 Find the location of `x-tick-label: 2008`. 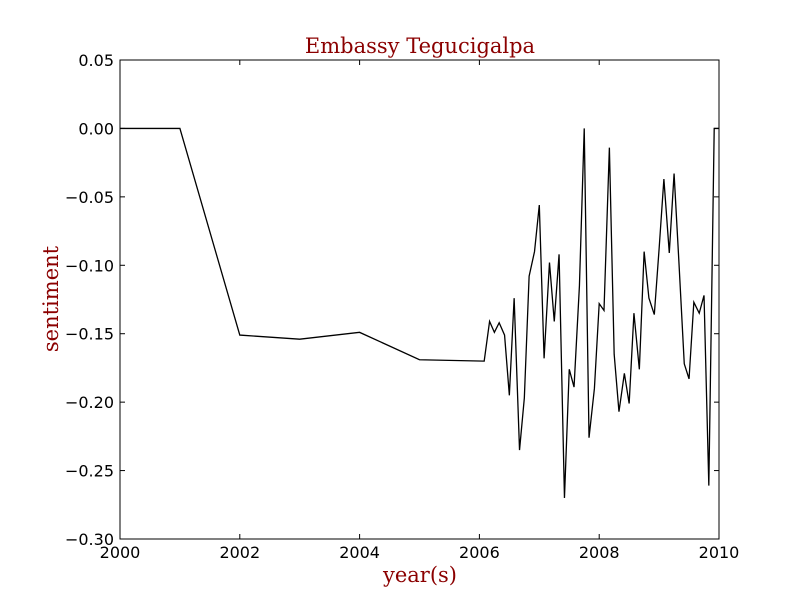

x-tick-label: 2008 is located at coordinates (599, 552).